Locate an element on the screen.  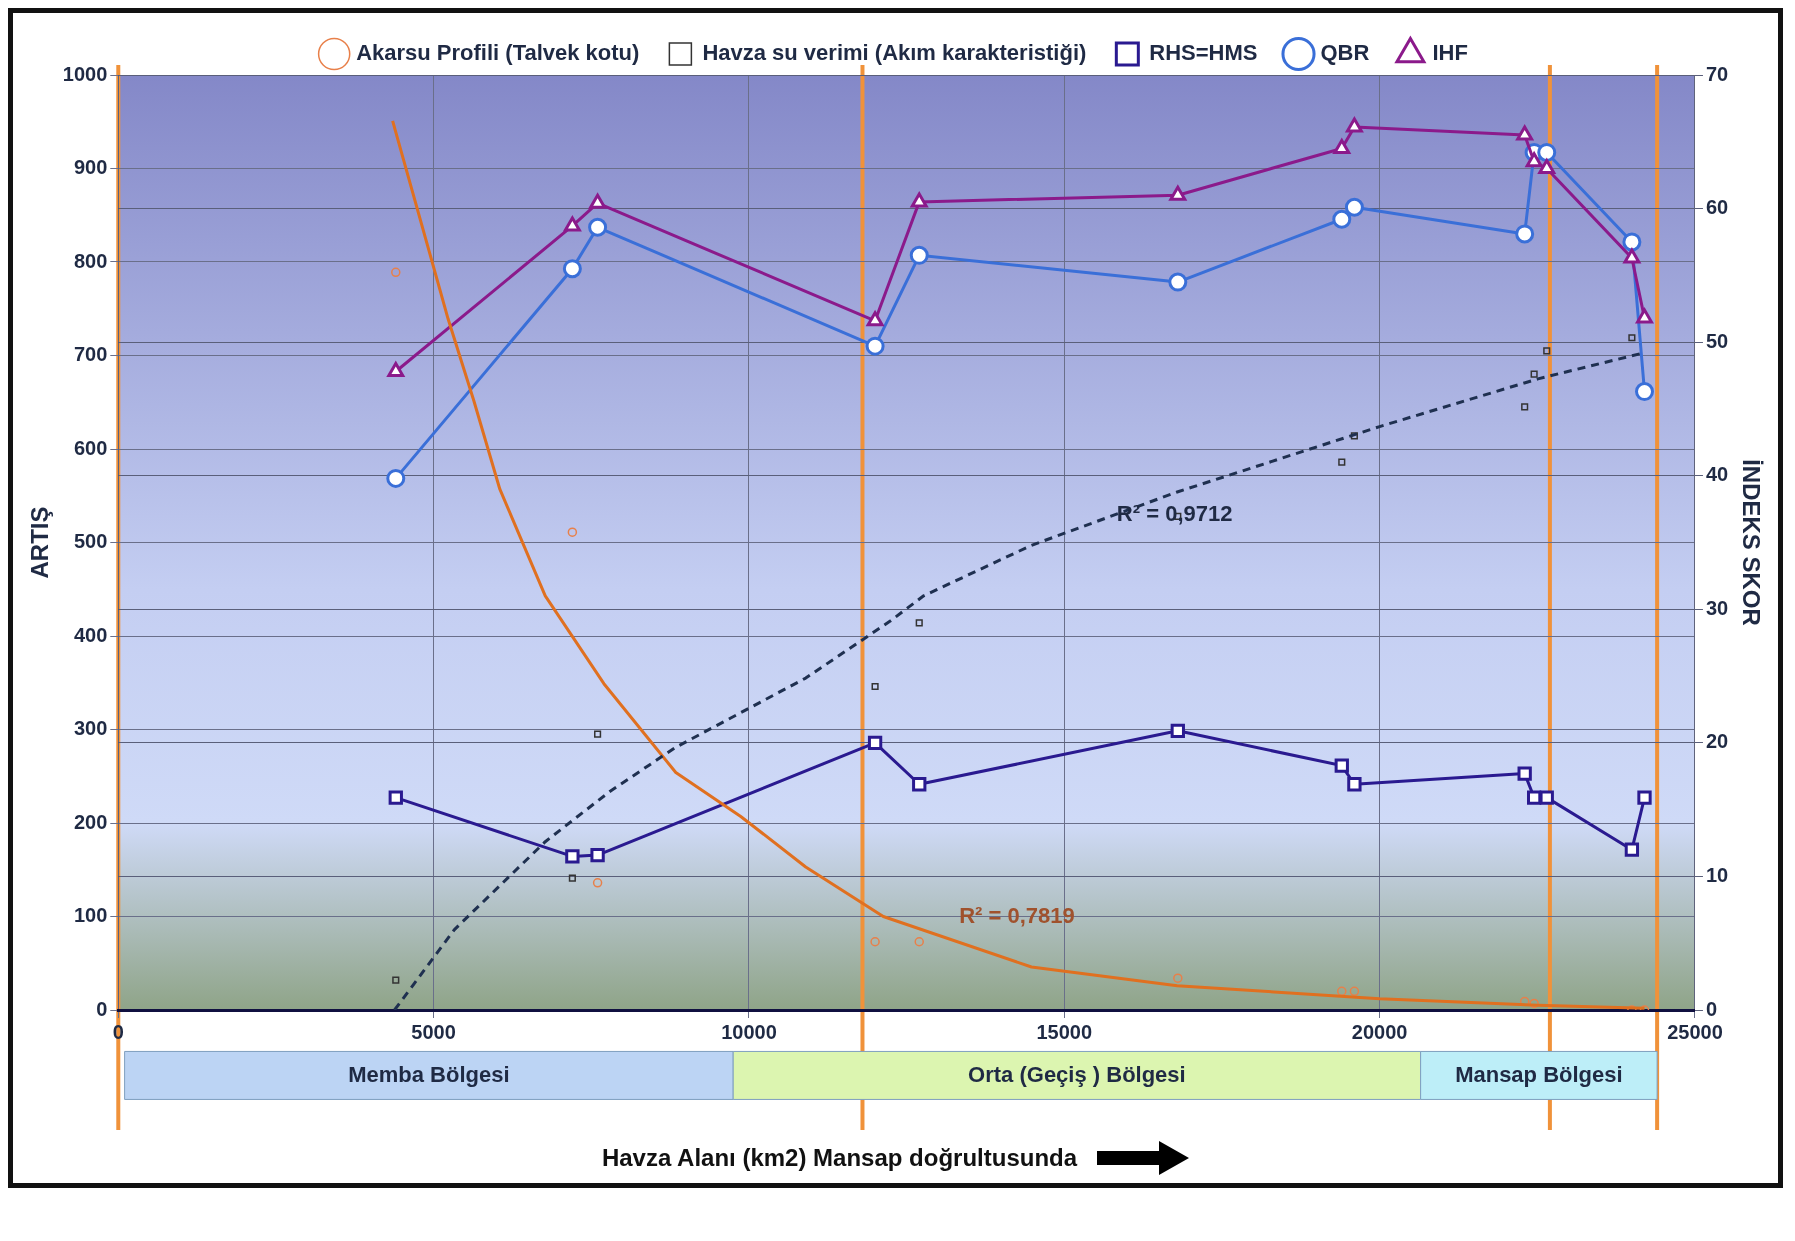
legend-label: RHS=HMS is located at coordinates (1203, 53).